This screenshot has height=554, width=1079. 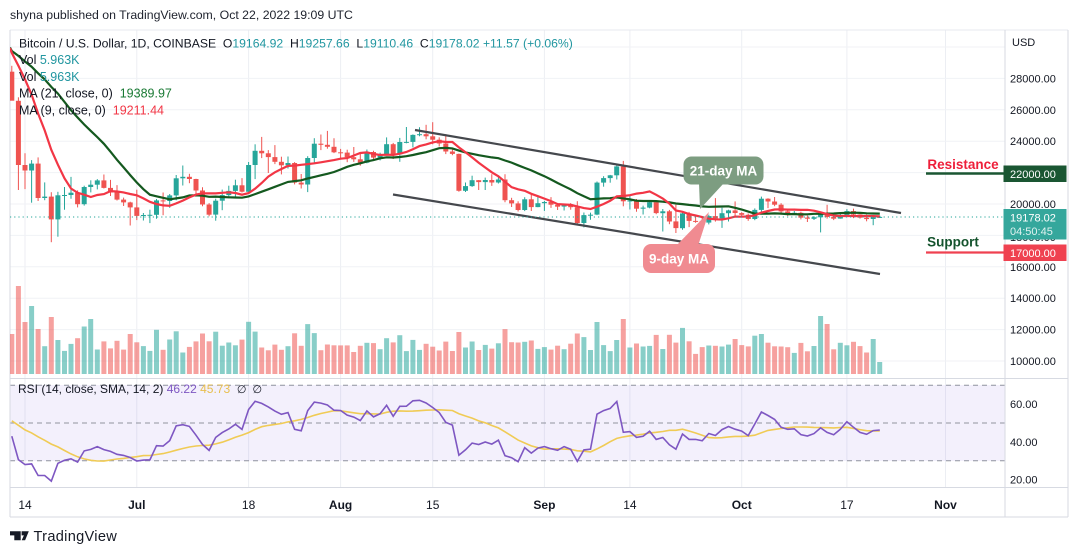 What do you see at coordinates (1033, 362) in the screenshot?
I see `svg-text: 10000.00` at bounding box center [1033, 362].